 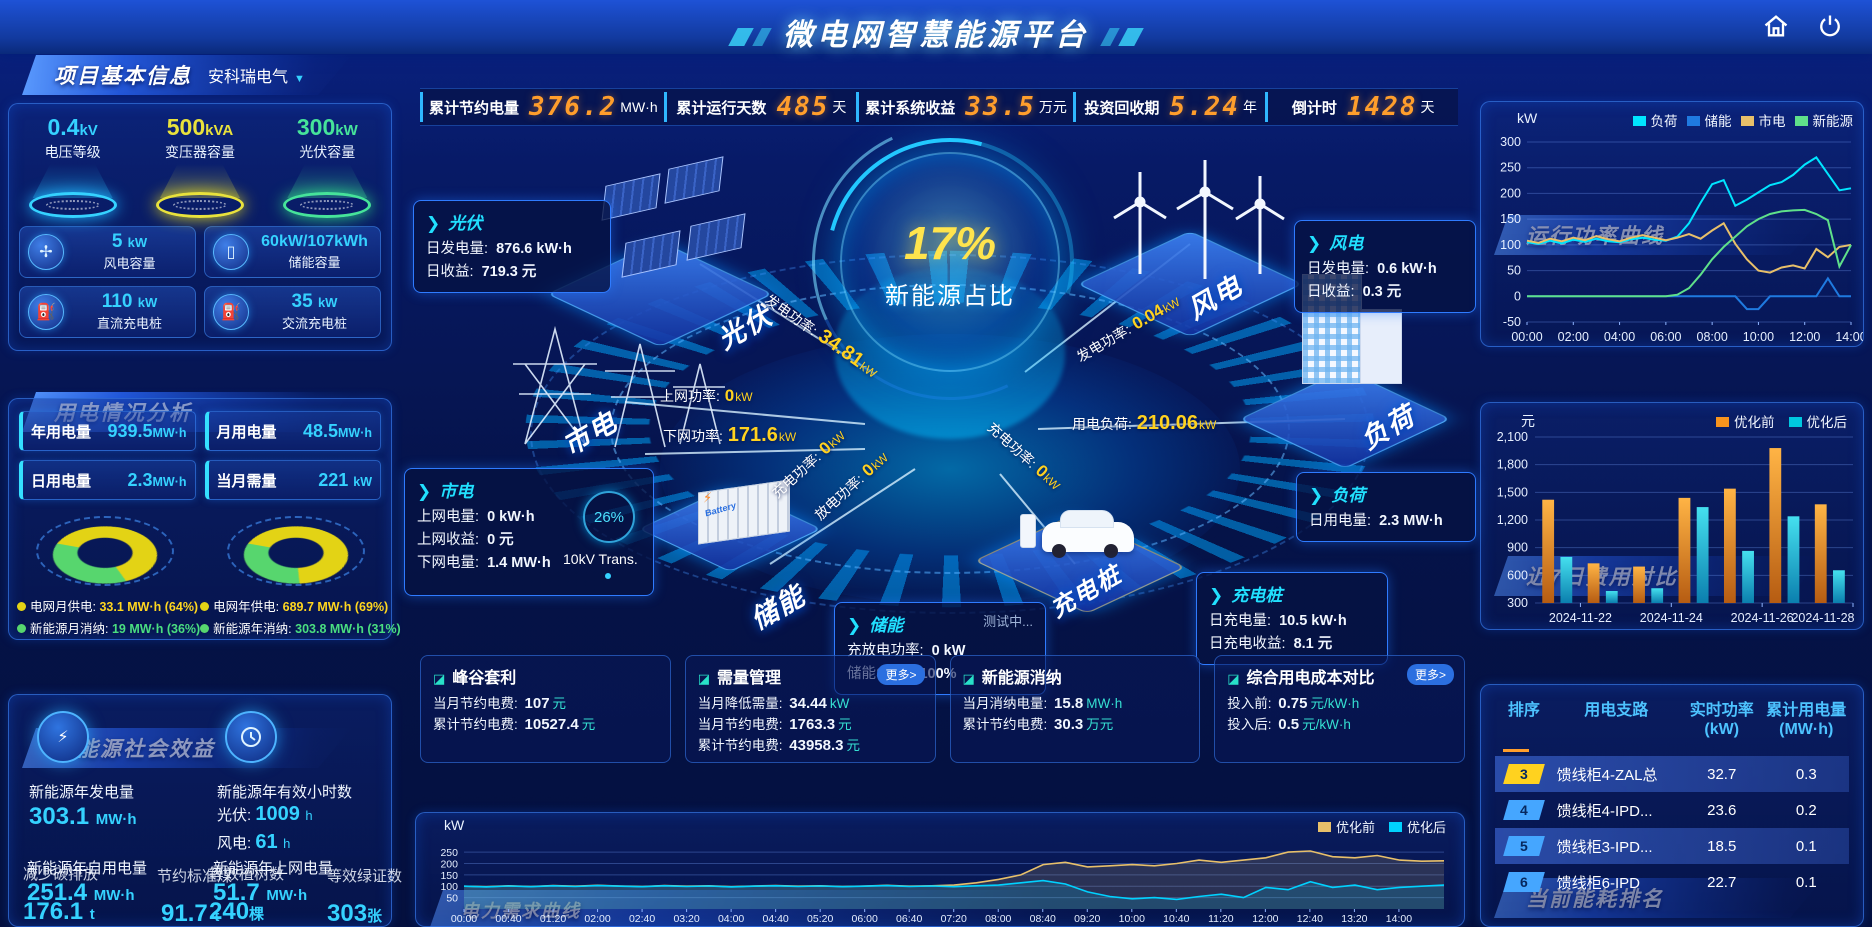 What do you see at coordinates (1672, 882) in the screenshot?
I see `table-row: 6 馈线柜6-IPD 22.7 0.1` at bounding box center [1672, 882].